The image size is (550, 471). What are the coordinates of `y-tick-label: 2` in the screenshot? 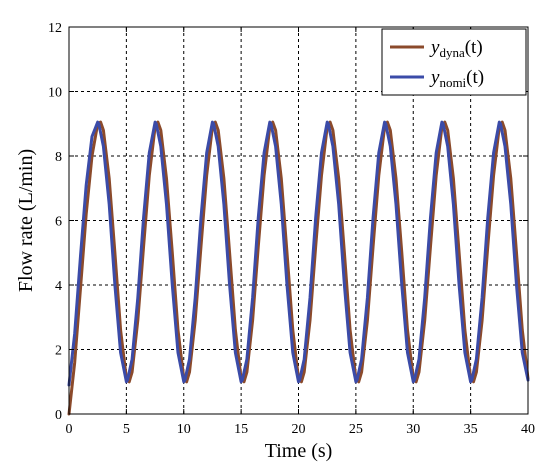 It's located at (58, 351).